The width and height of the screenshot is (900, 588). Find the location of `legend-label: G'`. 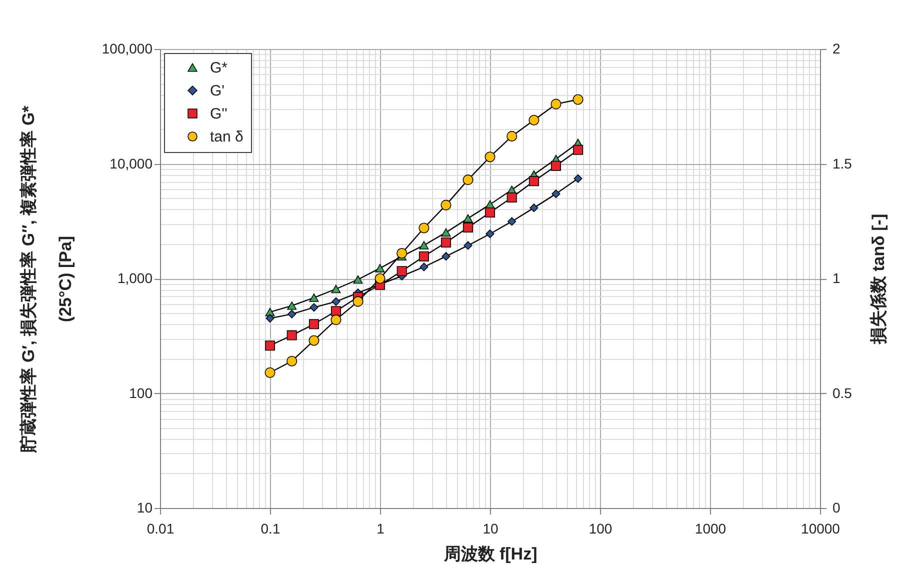

legend-label: G' is located at coordinates (217, 91).